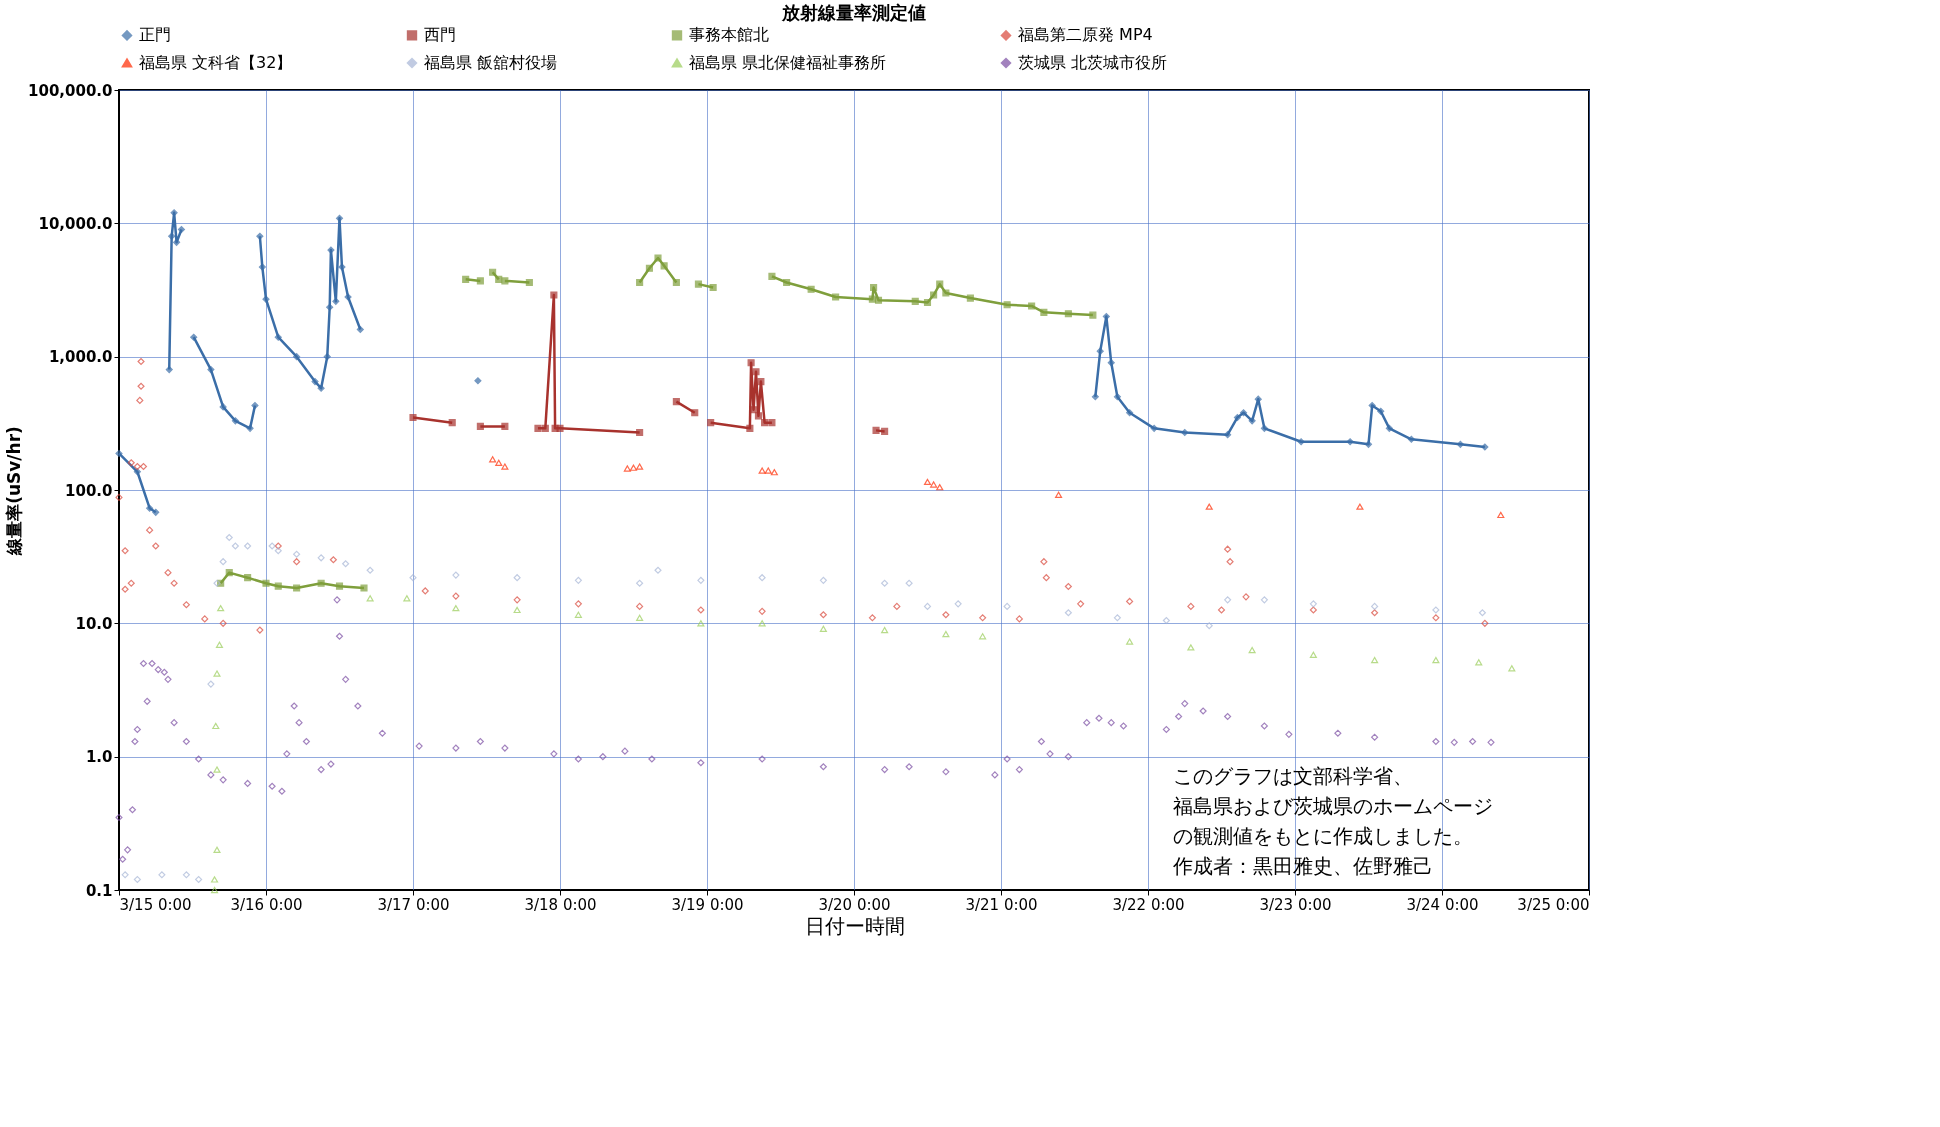  Describe the element at coordinates (1093, 62) in the screenshot. I see `legend-label: 茨城県 北茨城市役所` at that location.